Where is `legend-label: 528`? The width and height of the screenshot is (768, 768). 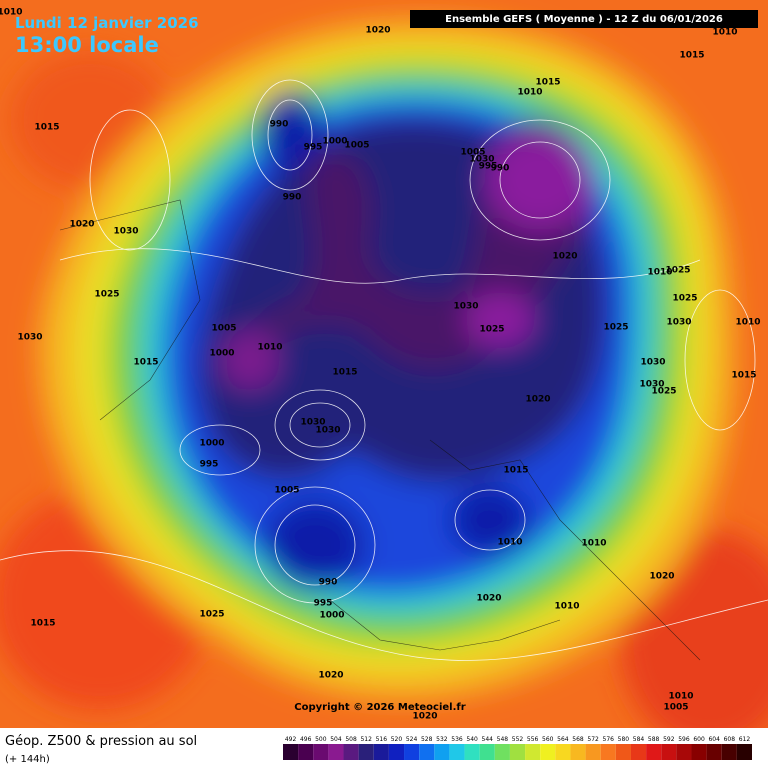
legend-label: 528 is located at coordinates (427, 739).